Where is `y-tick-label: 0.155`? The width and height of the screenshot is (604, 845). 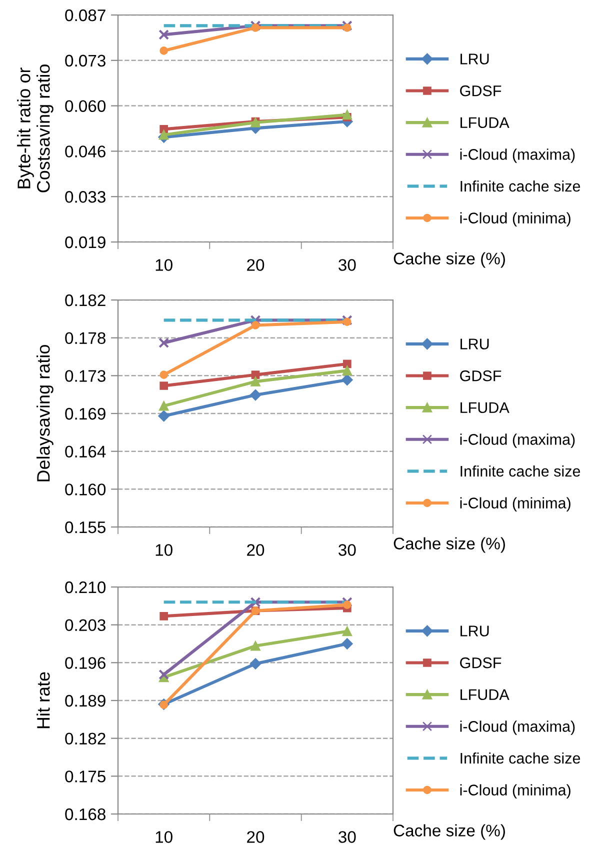 y-tick-label: 0.155 is located at coordinates (85, 527).